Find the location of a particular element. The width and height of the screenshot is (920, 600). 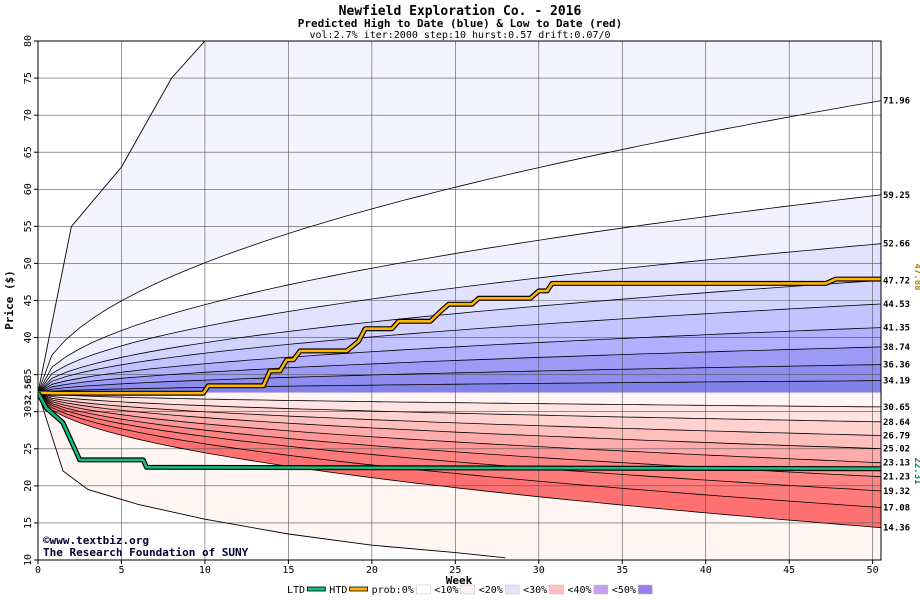

y-tick-label: 45 is located at coordinates (28, 300).